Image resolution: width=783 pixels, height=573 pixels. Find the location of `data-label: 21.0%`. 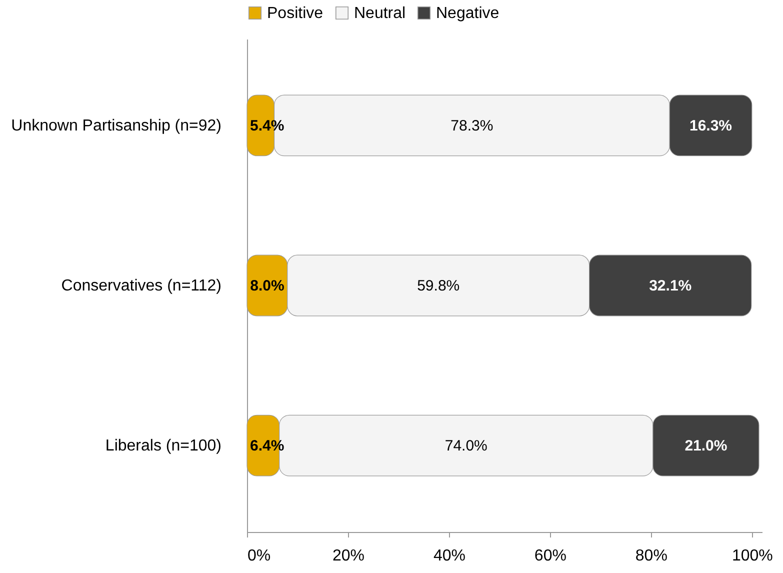

data-label: 21.0% is located at coordinates (706, 446).